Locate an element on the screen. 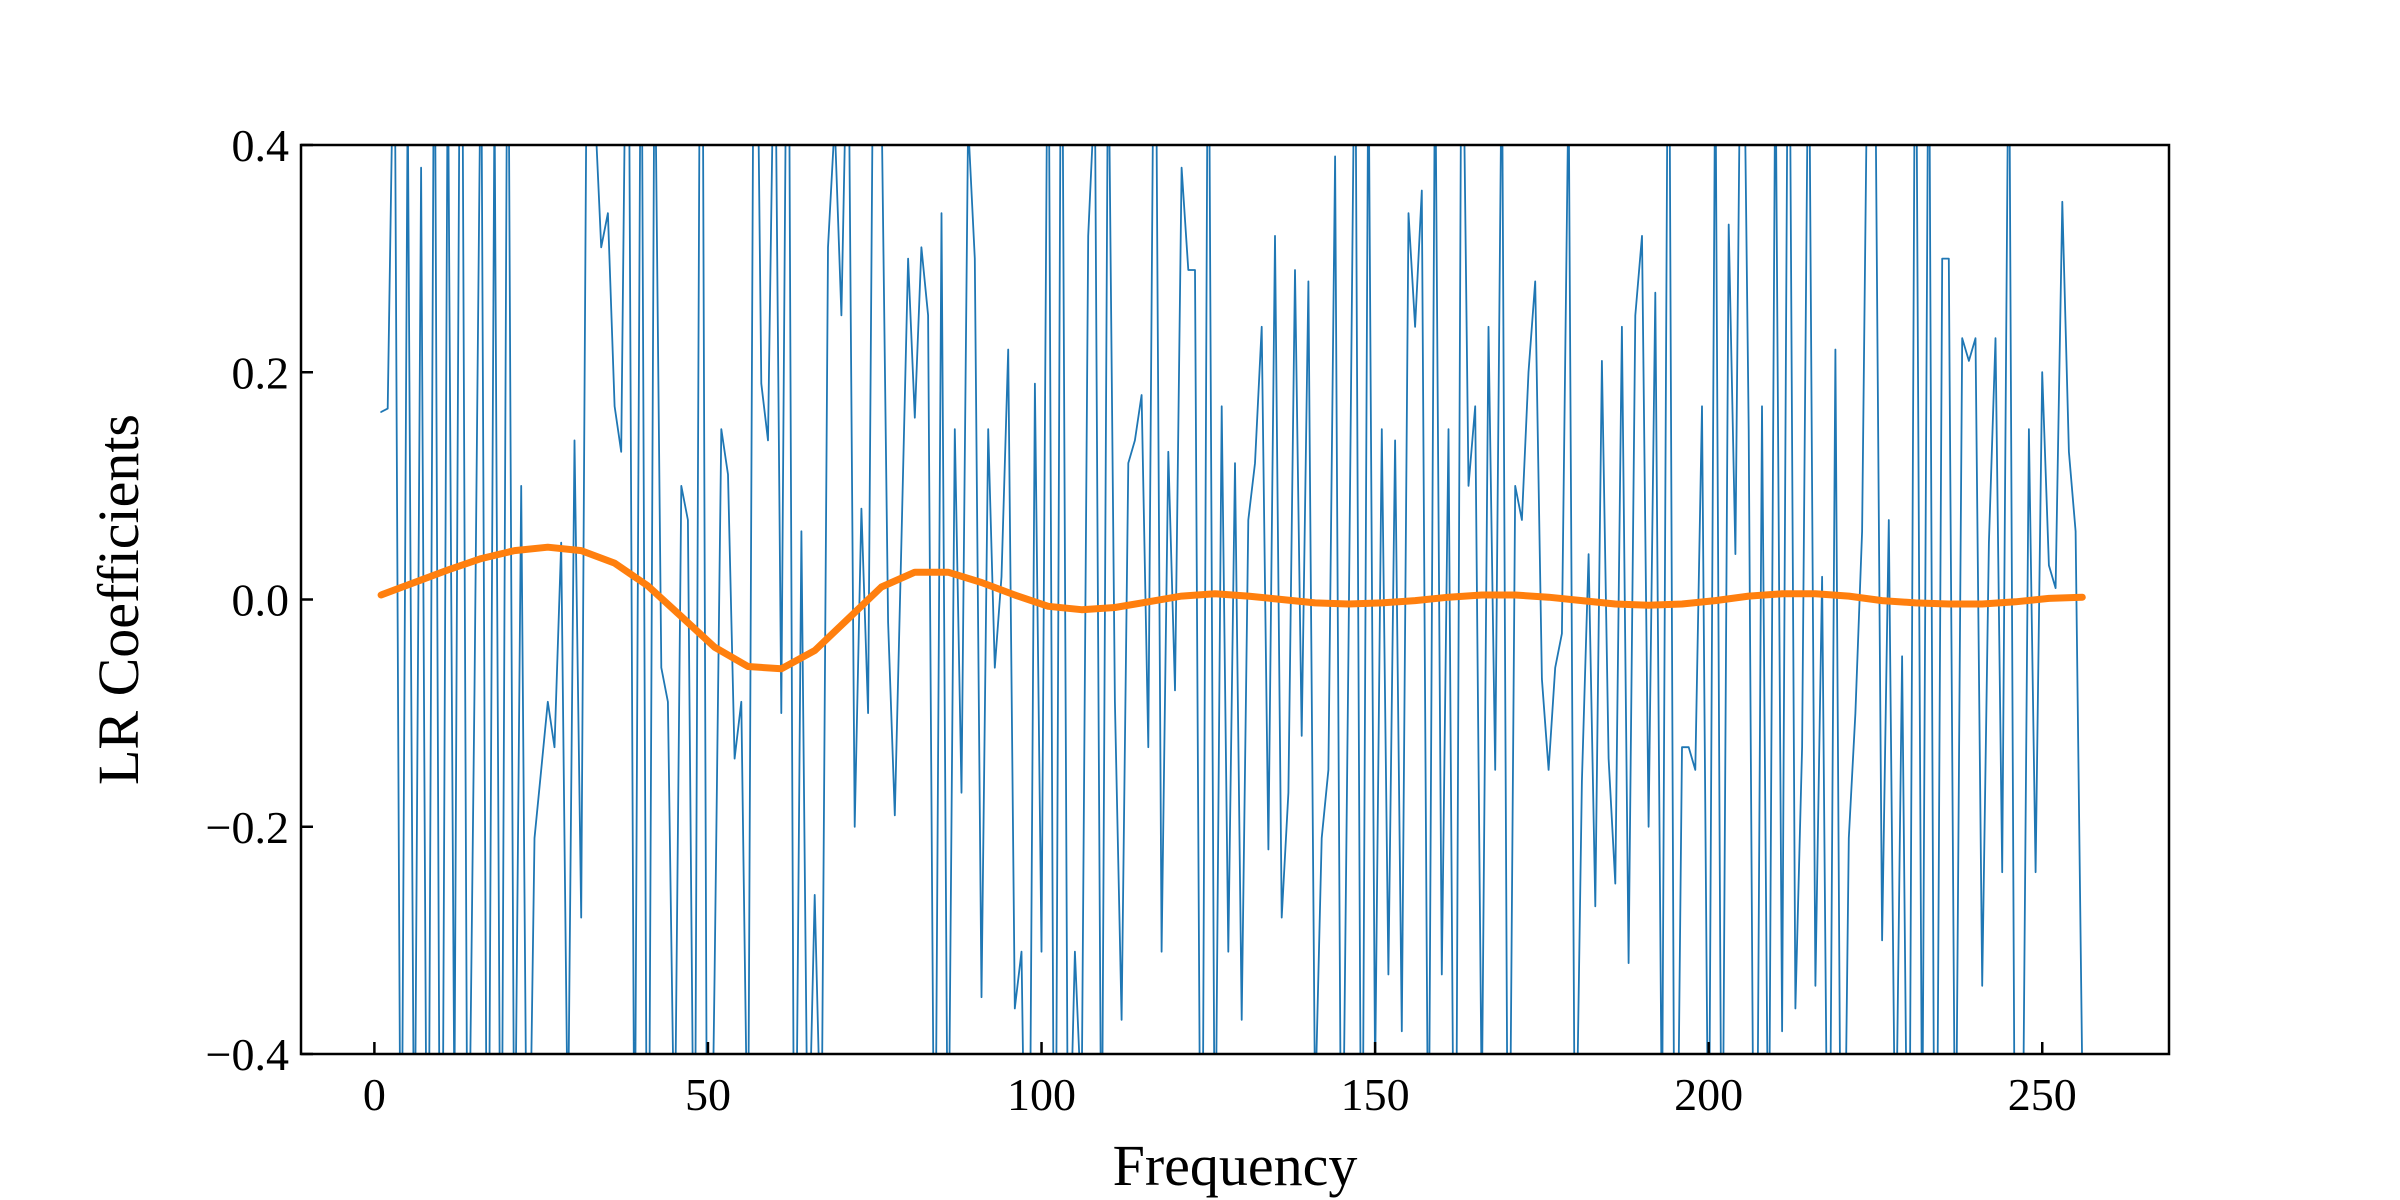  y-tick-label: −0.4 is located at coordinates (247, 1054).